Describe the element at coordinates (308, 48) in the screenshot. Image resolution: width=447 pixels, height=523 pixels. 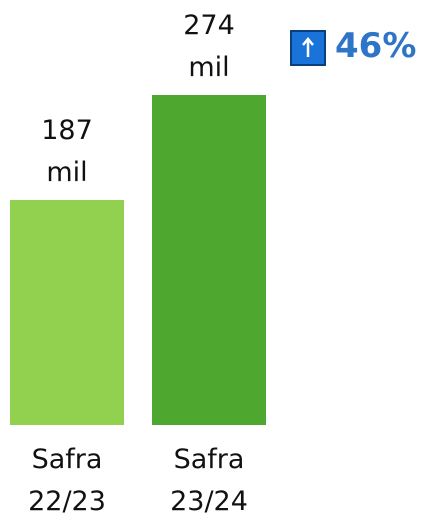
I see `up-arrow-icon` at that location.